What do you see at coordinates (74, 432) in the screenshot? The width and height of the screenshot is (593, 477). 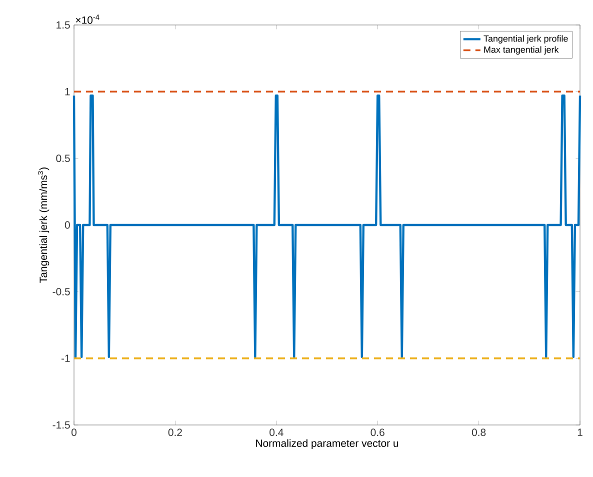 I see `x-tick-label: 0` at bounding box center [74, 432].